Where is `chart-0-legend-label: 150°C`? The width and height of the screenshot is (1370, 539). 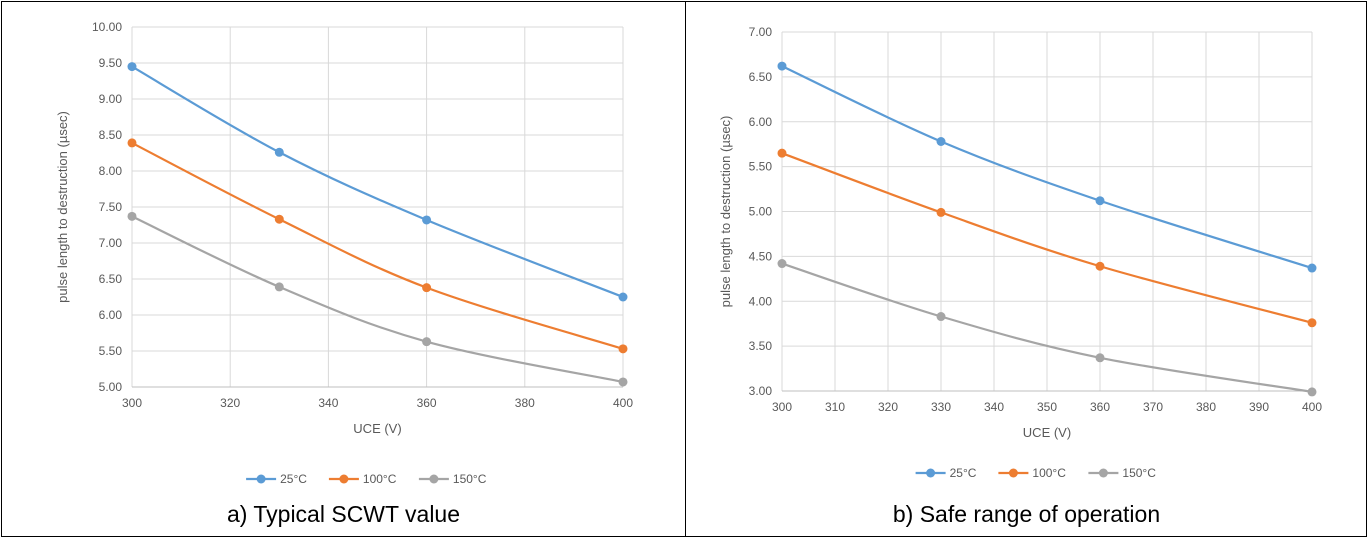
chart-0-legend-label: 150°C is located at coordinates (470, 479).